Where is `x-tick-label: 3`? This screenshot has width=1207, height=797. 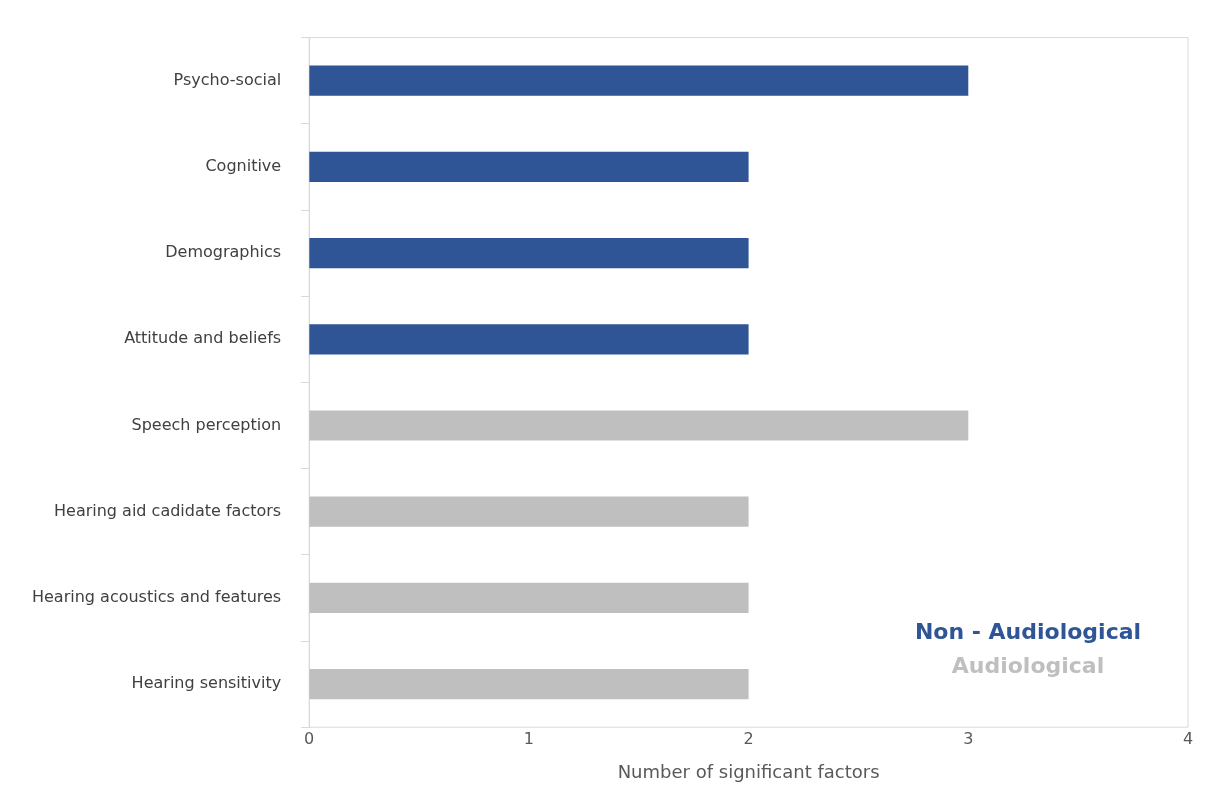 x-tick-label: 3 is located at coordinates (968, 738).